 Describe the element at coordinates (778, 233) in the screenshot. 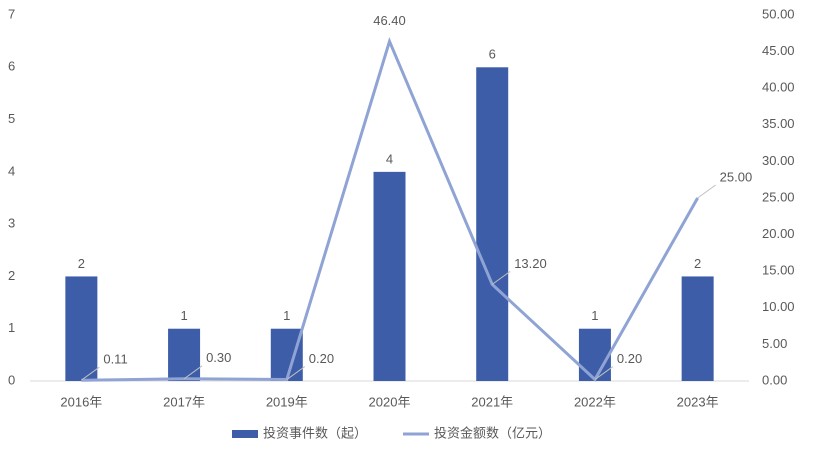

I see `y2-tick-label: 20.00` at that location.